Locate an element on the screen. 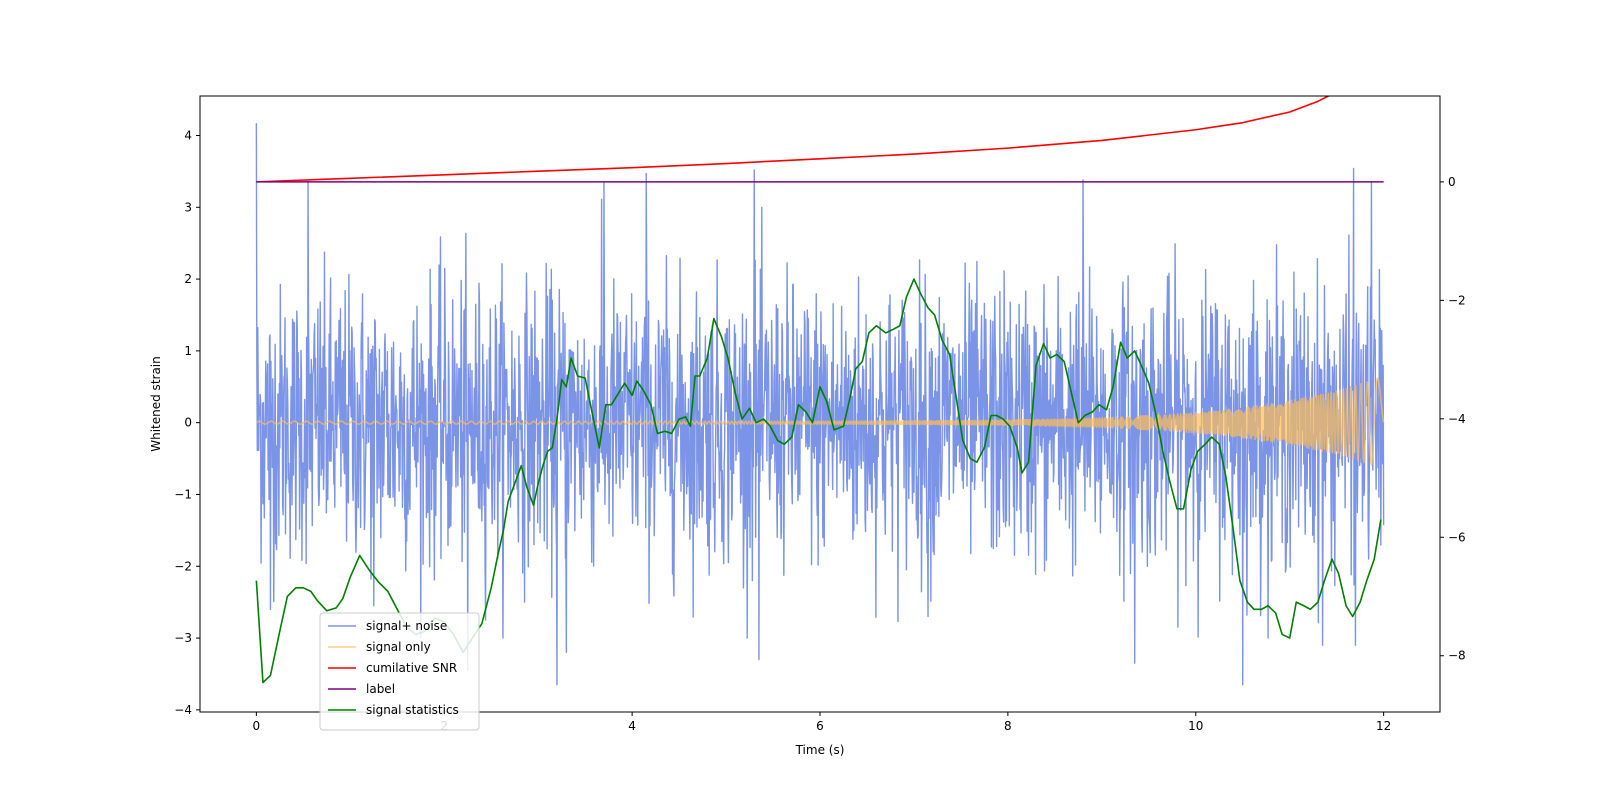 This screenshot has height=800, width=1600. series-line-cumilative-snr is located at coordinates (793, 139).